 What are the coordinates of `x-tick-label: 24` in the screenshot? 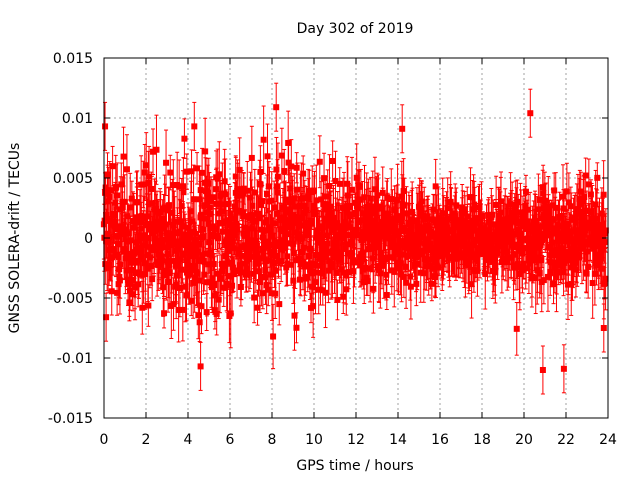 It's located at (608, 440).